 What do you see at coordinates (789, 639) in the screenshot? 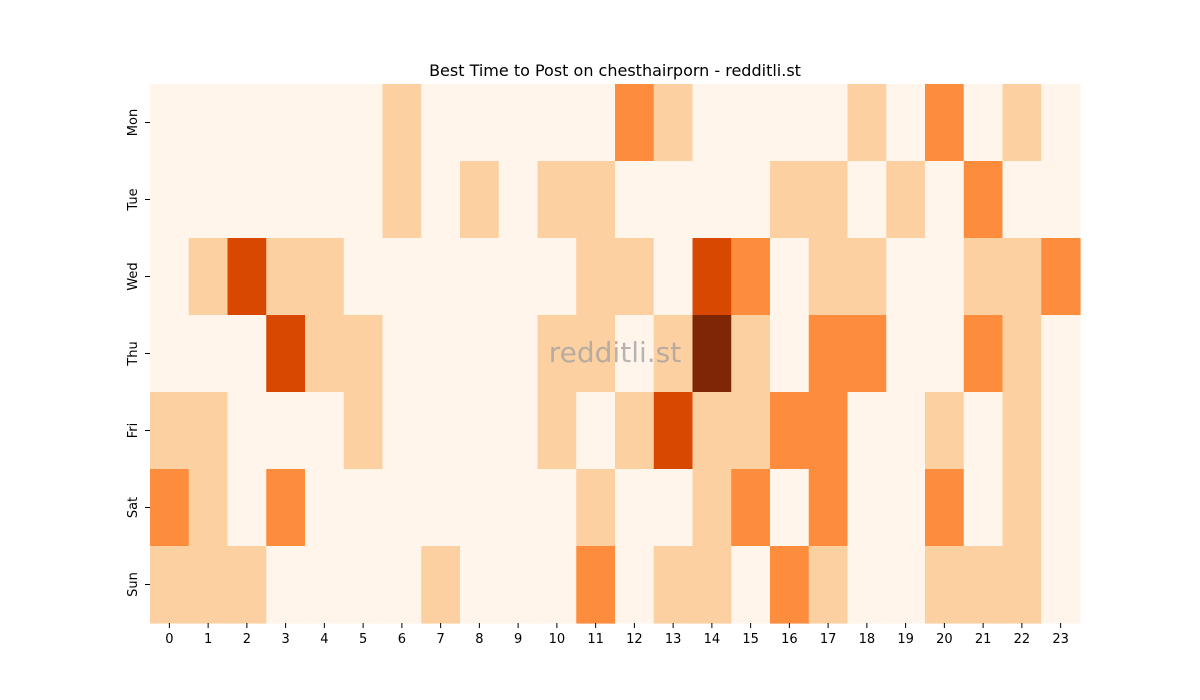
I see `x-tick-label: 16` at bounding box center [789, 639].